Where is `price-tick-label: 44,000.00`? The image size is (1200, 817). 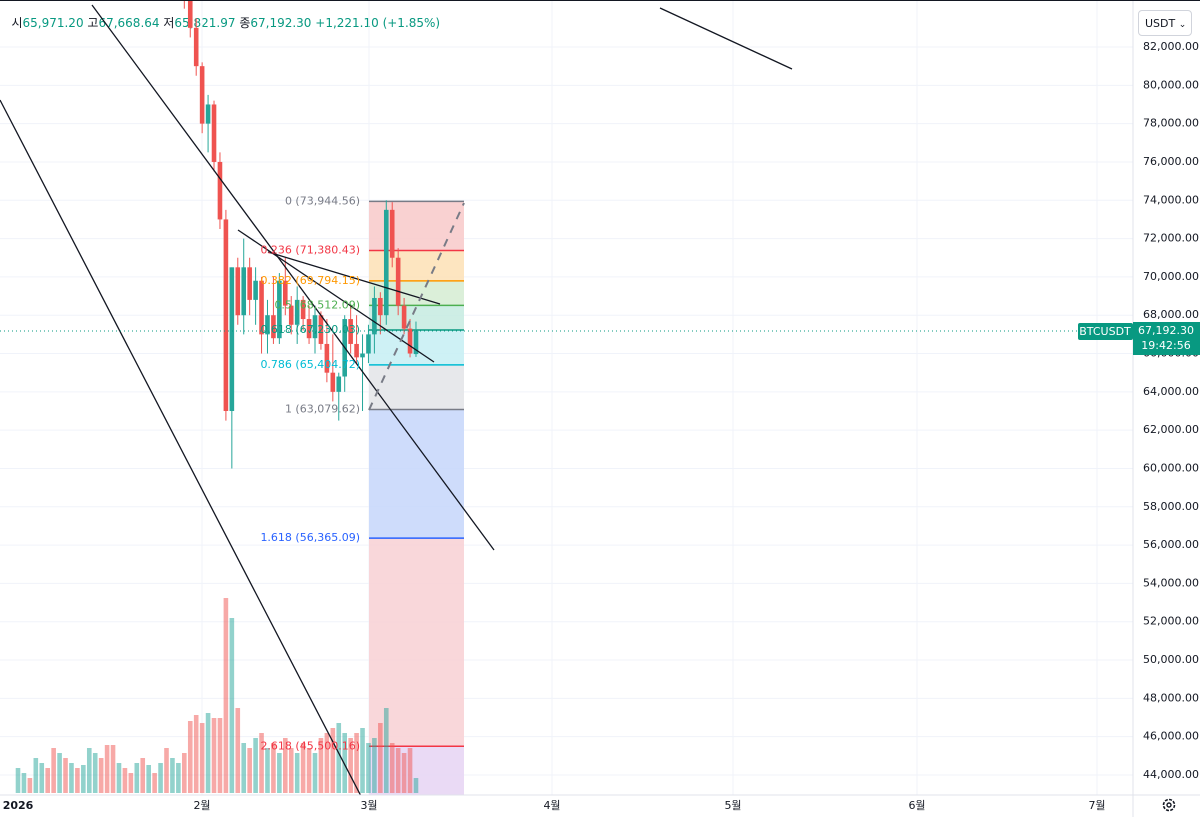
price-tick-label: 44,000.00 is located at coordinates (1171, 774).